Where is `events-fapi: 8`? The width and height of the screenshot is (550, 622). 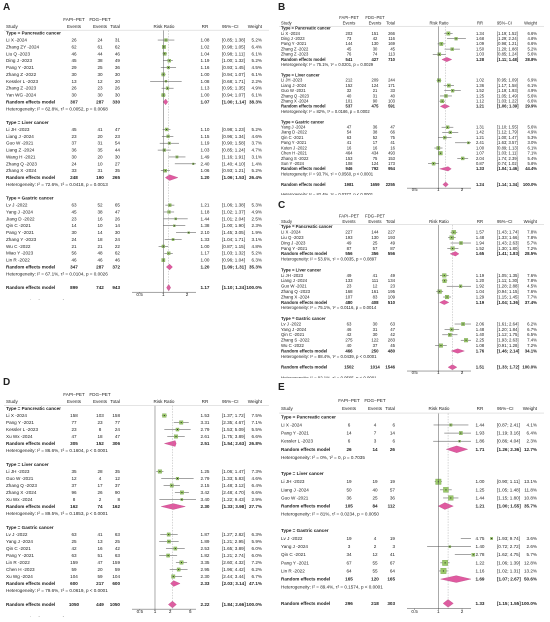
events-fapi: 8 is located at coordinates (74, 499).